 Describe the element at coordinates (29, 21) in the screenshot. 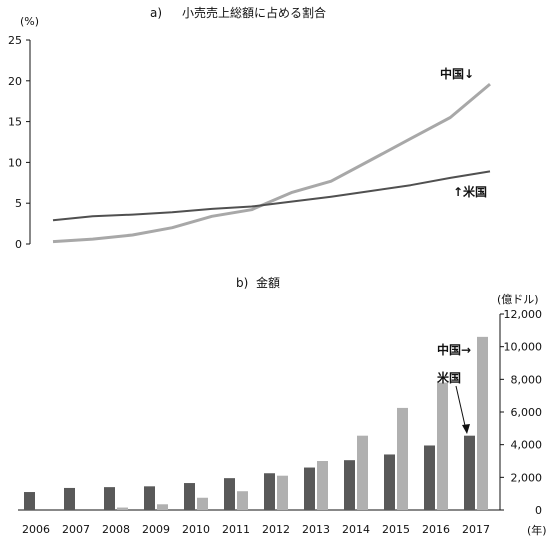

I see `panel-a-ylabel: (%)` at that location.